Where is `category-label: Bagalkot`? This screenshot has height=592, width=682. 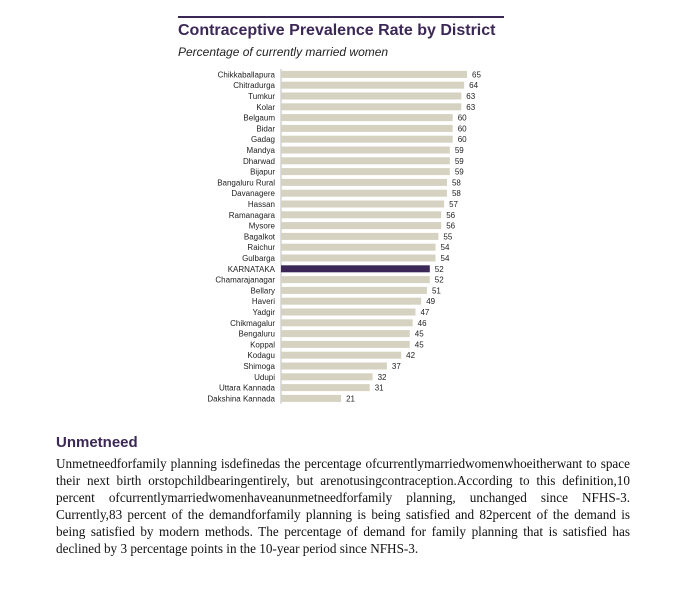
category-label: Bagalkot is located at coordinates (260, 236).